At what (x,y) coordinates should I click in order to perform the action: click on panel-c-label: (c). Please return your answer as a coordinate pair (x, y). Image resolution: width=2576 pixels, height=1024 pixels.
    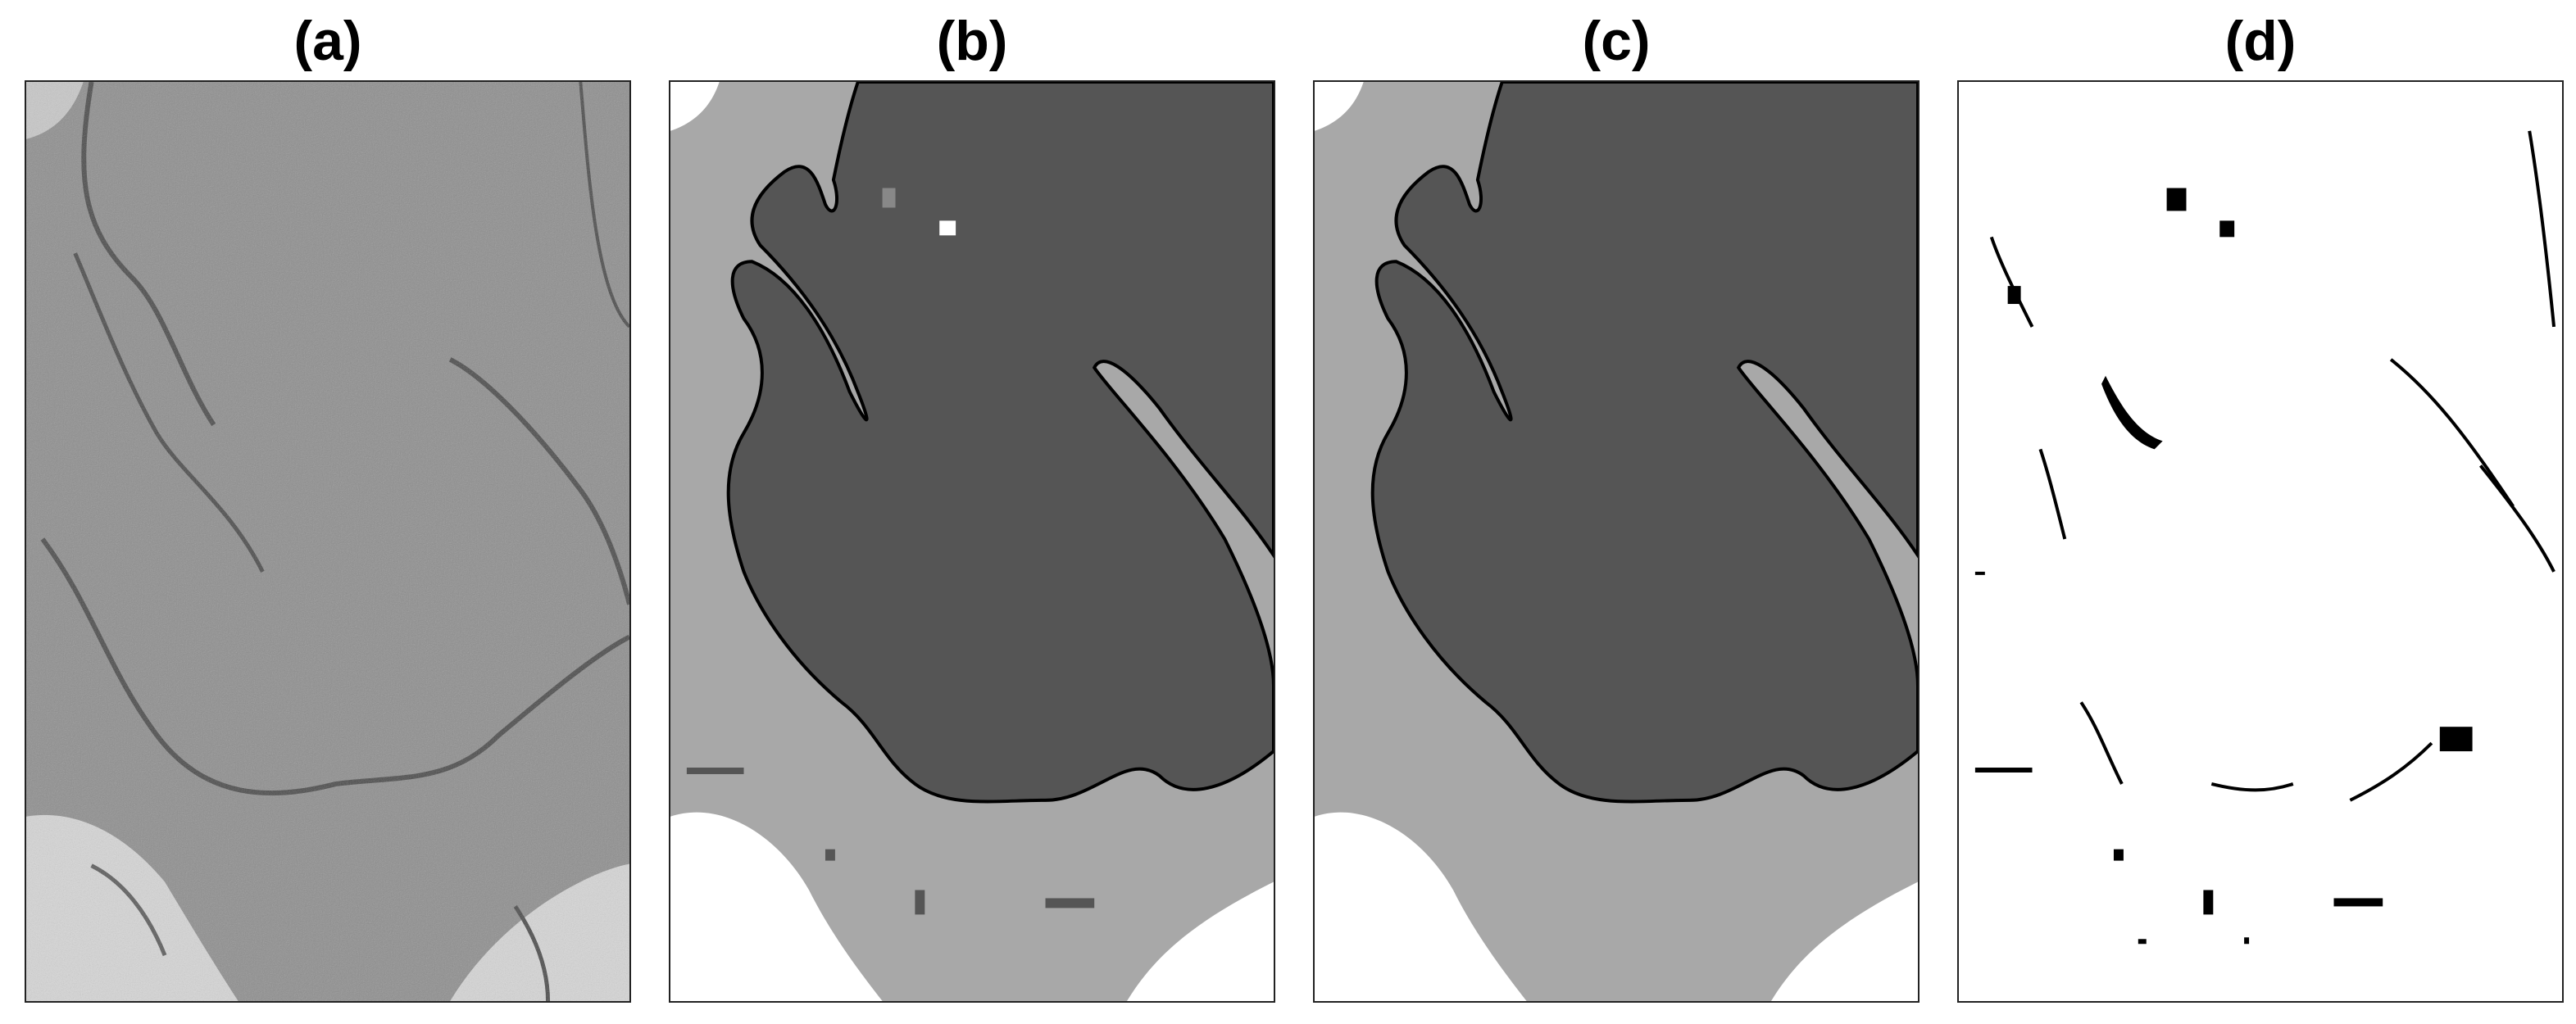
    Looking at the image, I should click on (1616, 41).